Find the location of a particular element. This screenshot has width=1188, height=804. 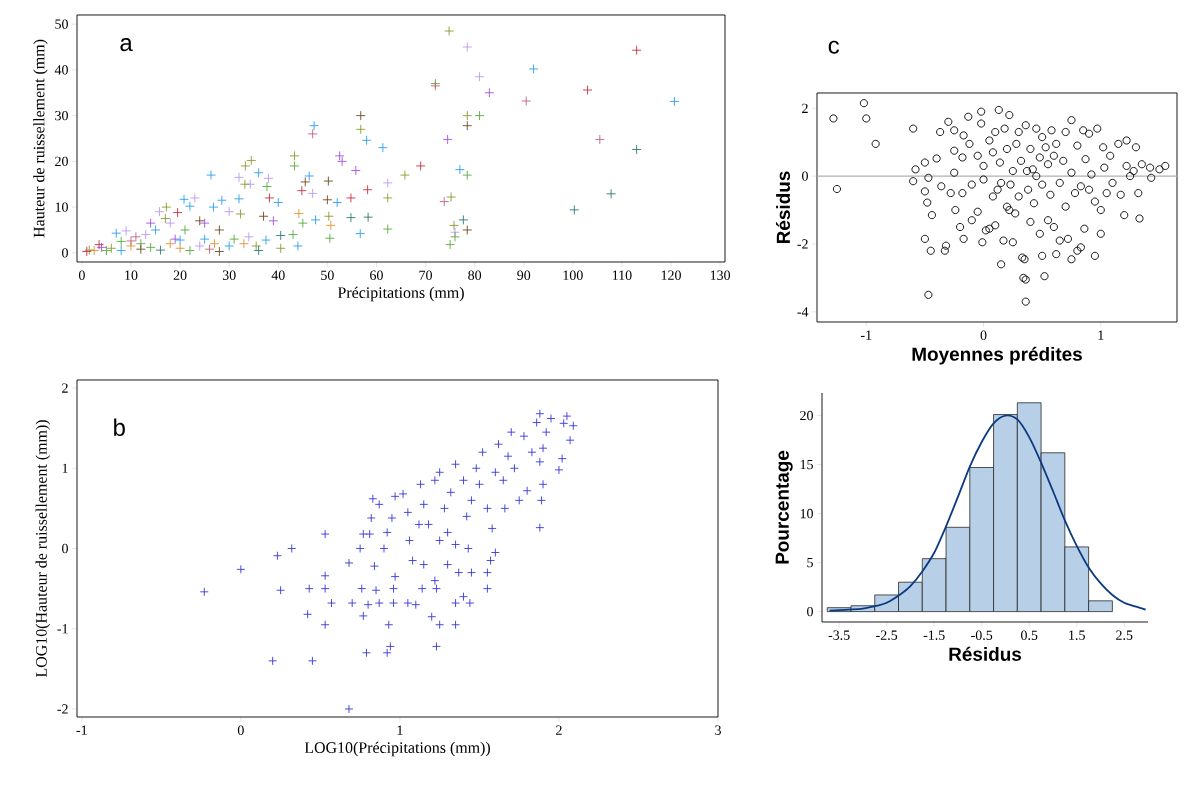

x-tick-label: 10 is located at coordinates (131, 275).